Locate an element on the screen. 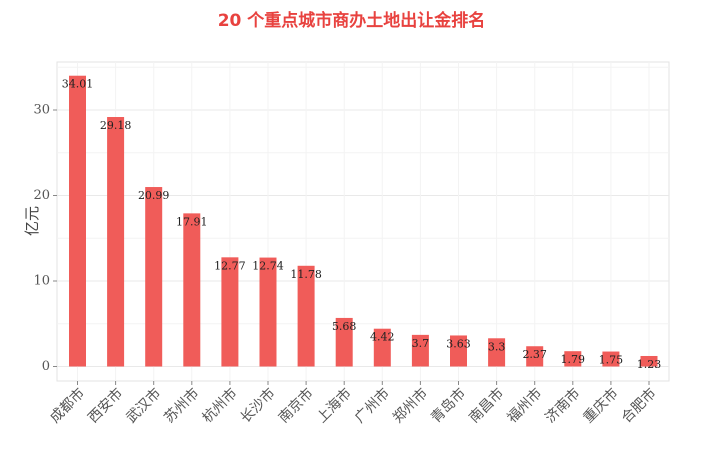 This screenshot has width=703, height=449. data-label: 4.42 is located at coordinates (382, 337).